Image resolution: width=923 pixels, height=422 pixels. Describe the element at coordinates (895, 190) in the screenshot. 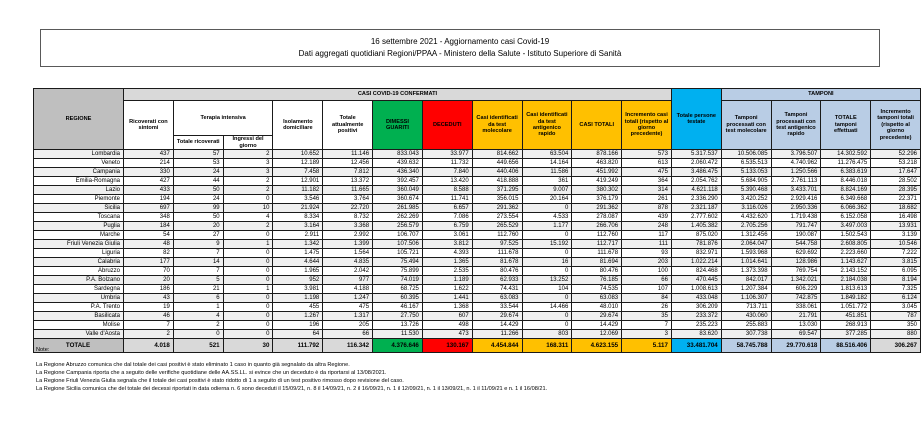

I see `value-cell: 28.395` at that location.